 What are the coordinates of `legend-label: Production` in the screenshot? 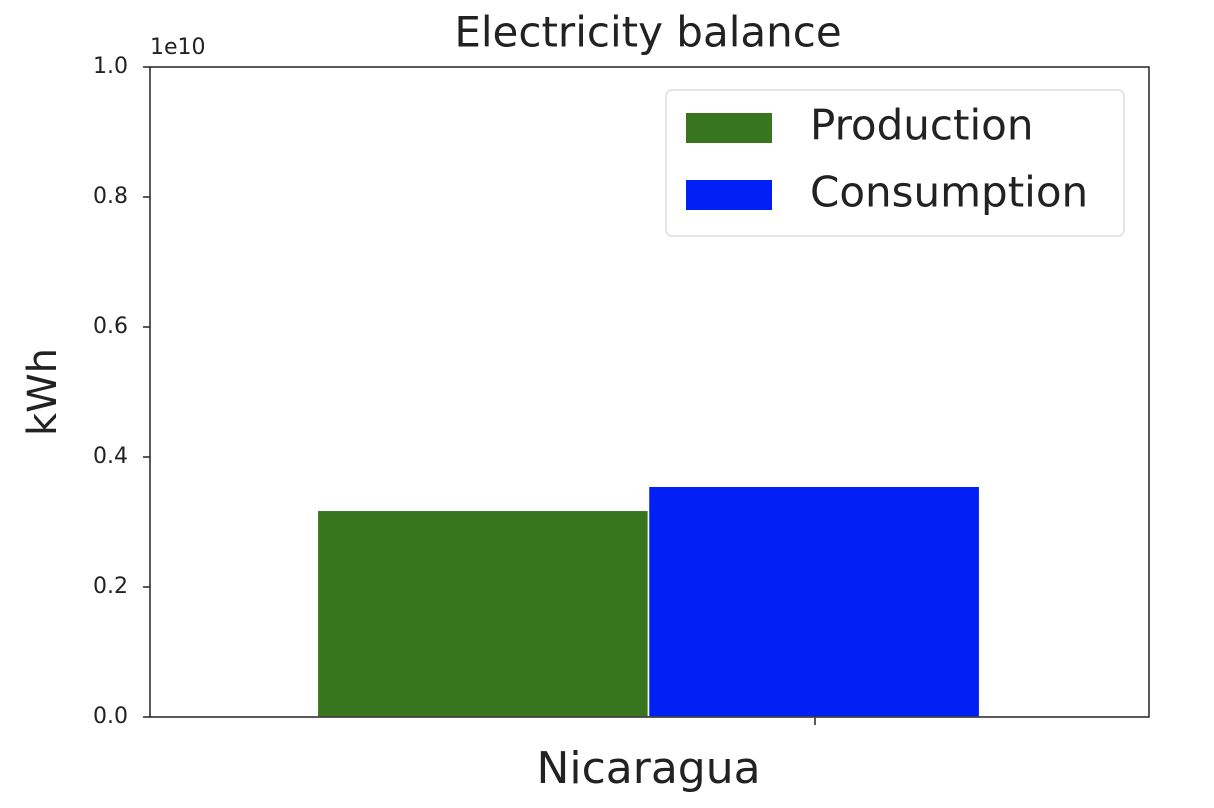 It's located at (921, 125).